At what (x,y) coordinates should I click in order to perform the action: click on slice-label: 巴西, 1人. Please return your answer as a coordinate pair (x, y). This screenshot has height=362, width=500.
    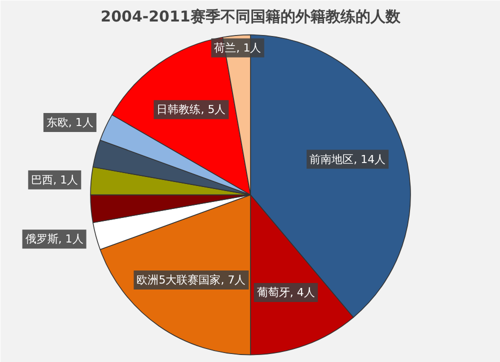
    Looking at the image, I should click on (54, 179).